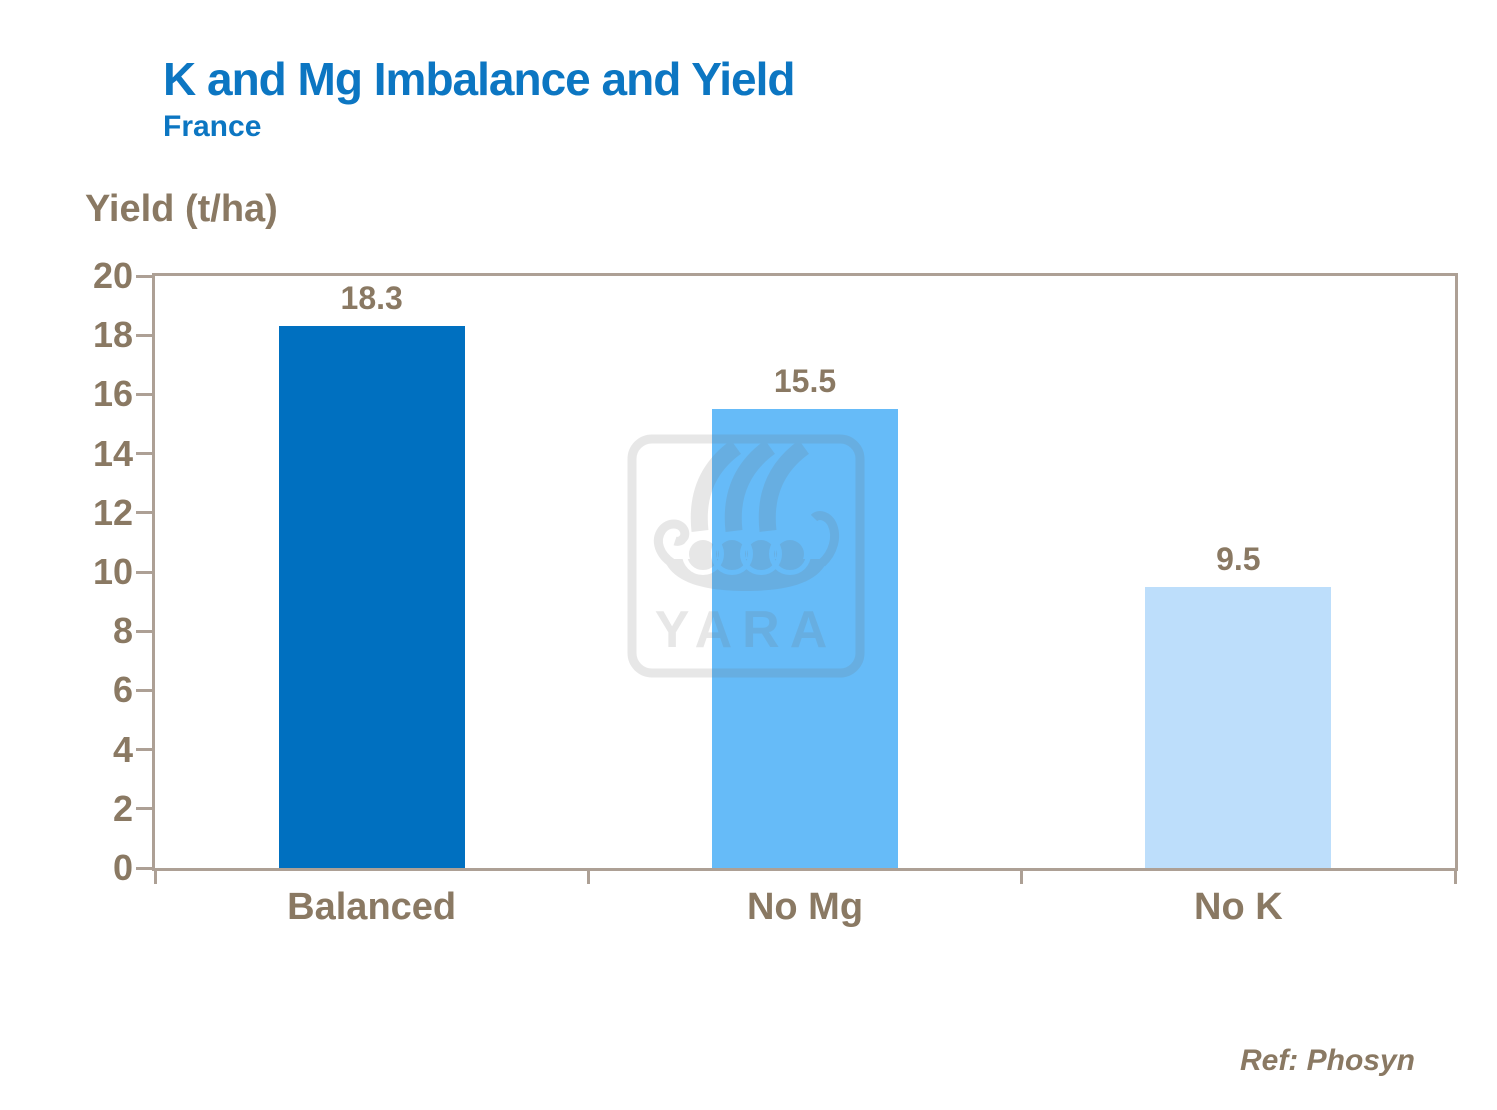 This screenshot has height=1110, width=1497. Describe the element at coordinates (112, 571) in the screenshot. I see `y-tick-label: 10` at that location.